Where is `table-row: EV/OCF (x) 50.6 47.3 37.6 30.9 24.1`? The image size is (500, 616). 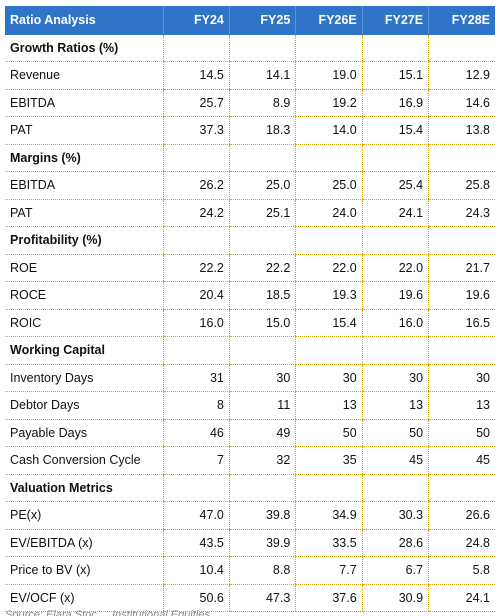
table-row: EV/OCF (x) 50.6 47.3 37.6 30.9 24.1 is located at coordinates (250, 598).